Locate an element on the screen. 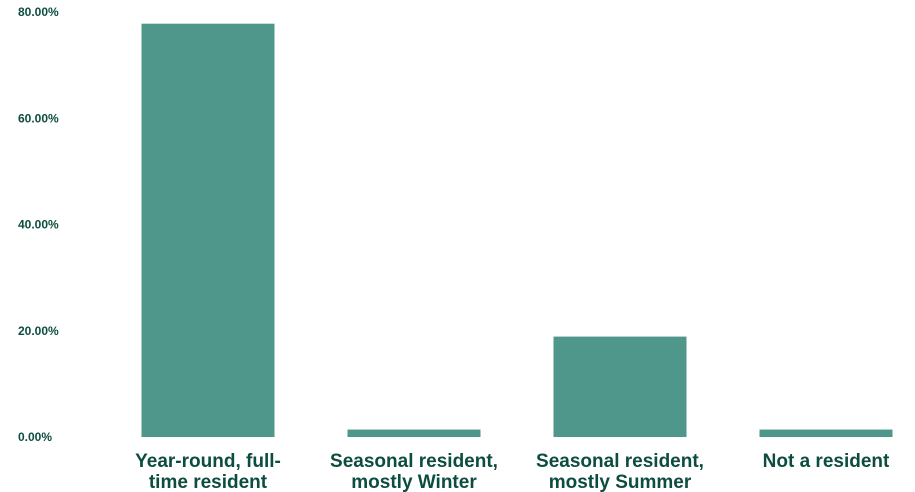  x-category-label-line: time resident is located at coordinates (208, 482).